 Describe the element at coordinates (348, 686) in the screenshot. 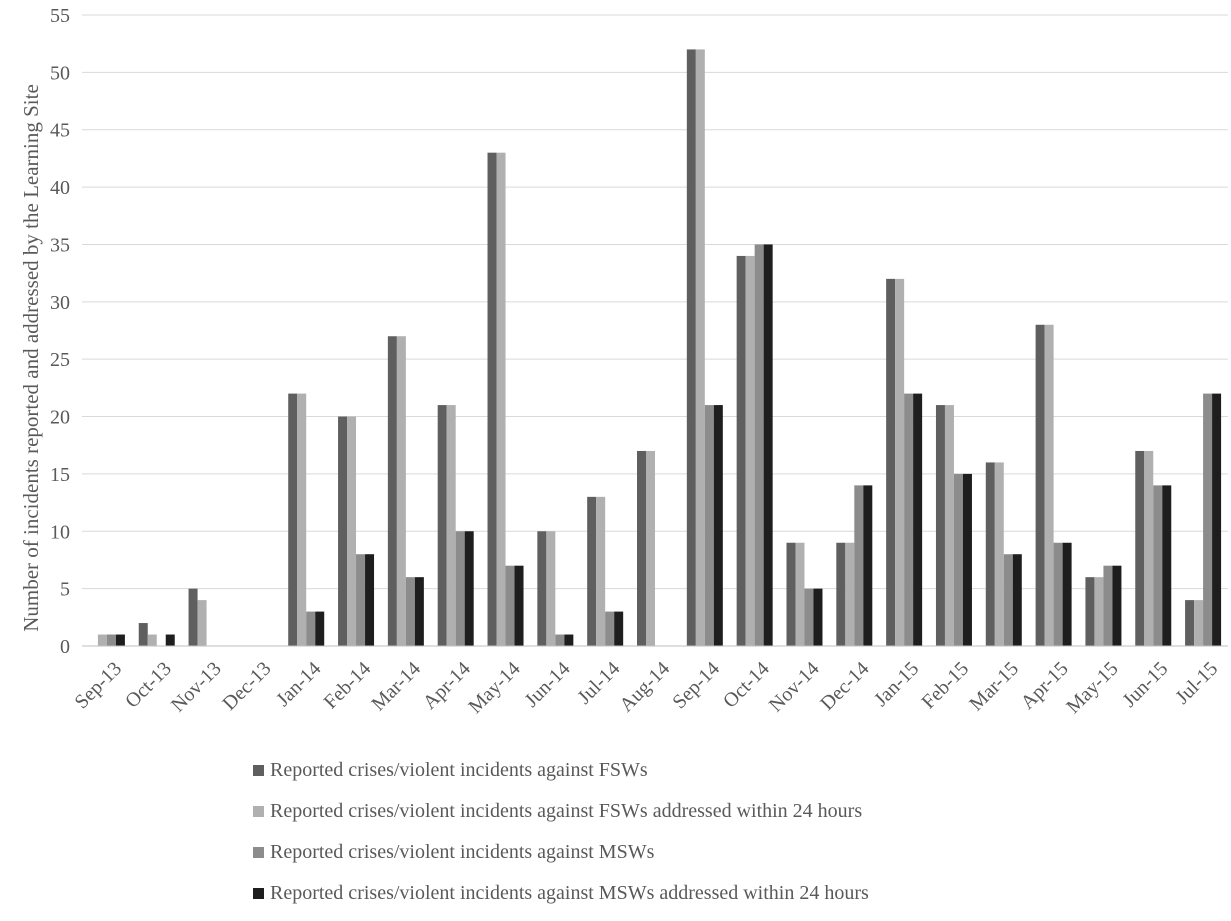

I see `x-tick-label: Feb-14` at that location.